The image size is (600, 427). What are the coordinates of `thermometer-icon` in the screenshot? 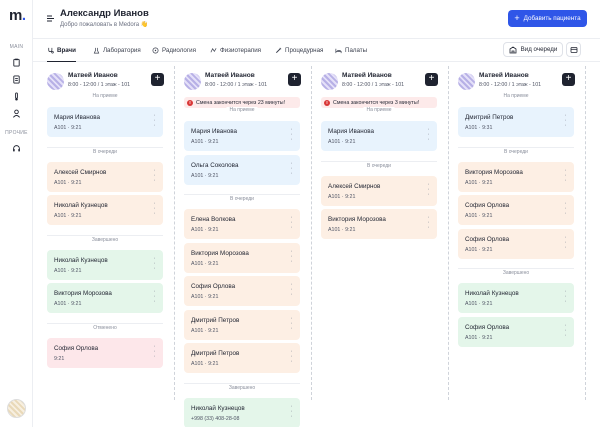 It's located at (16, 96).